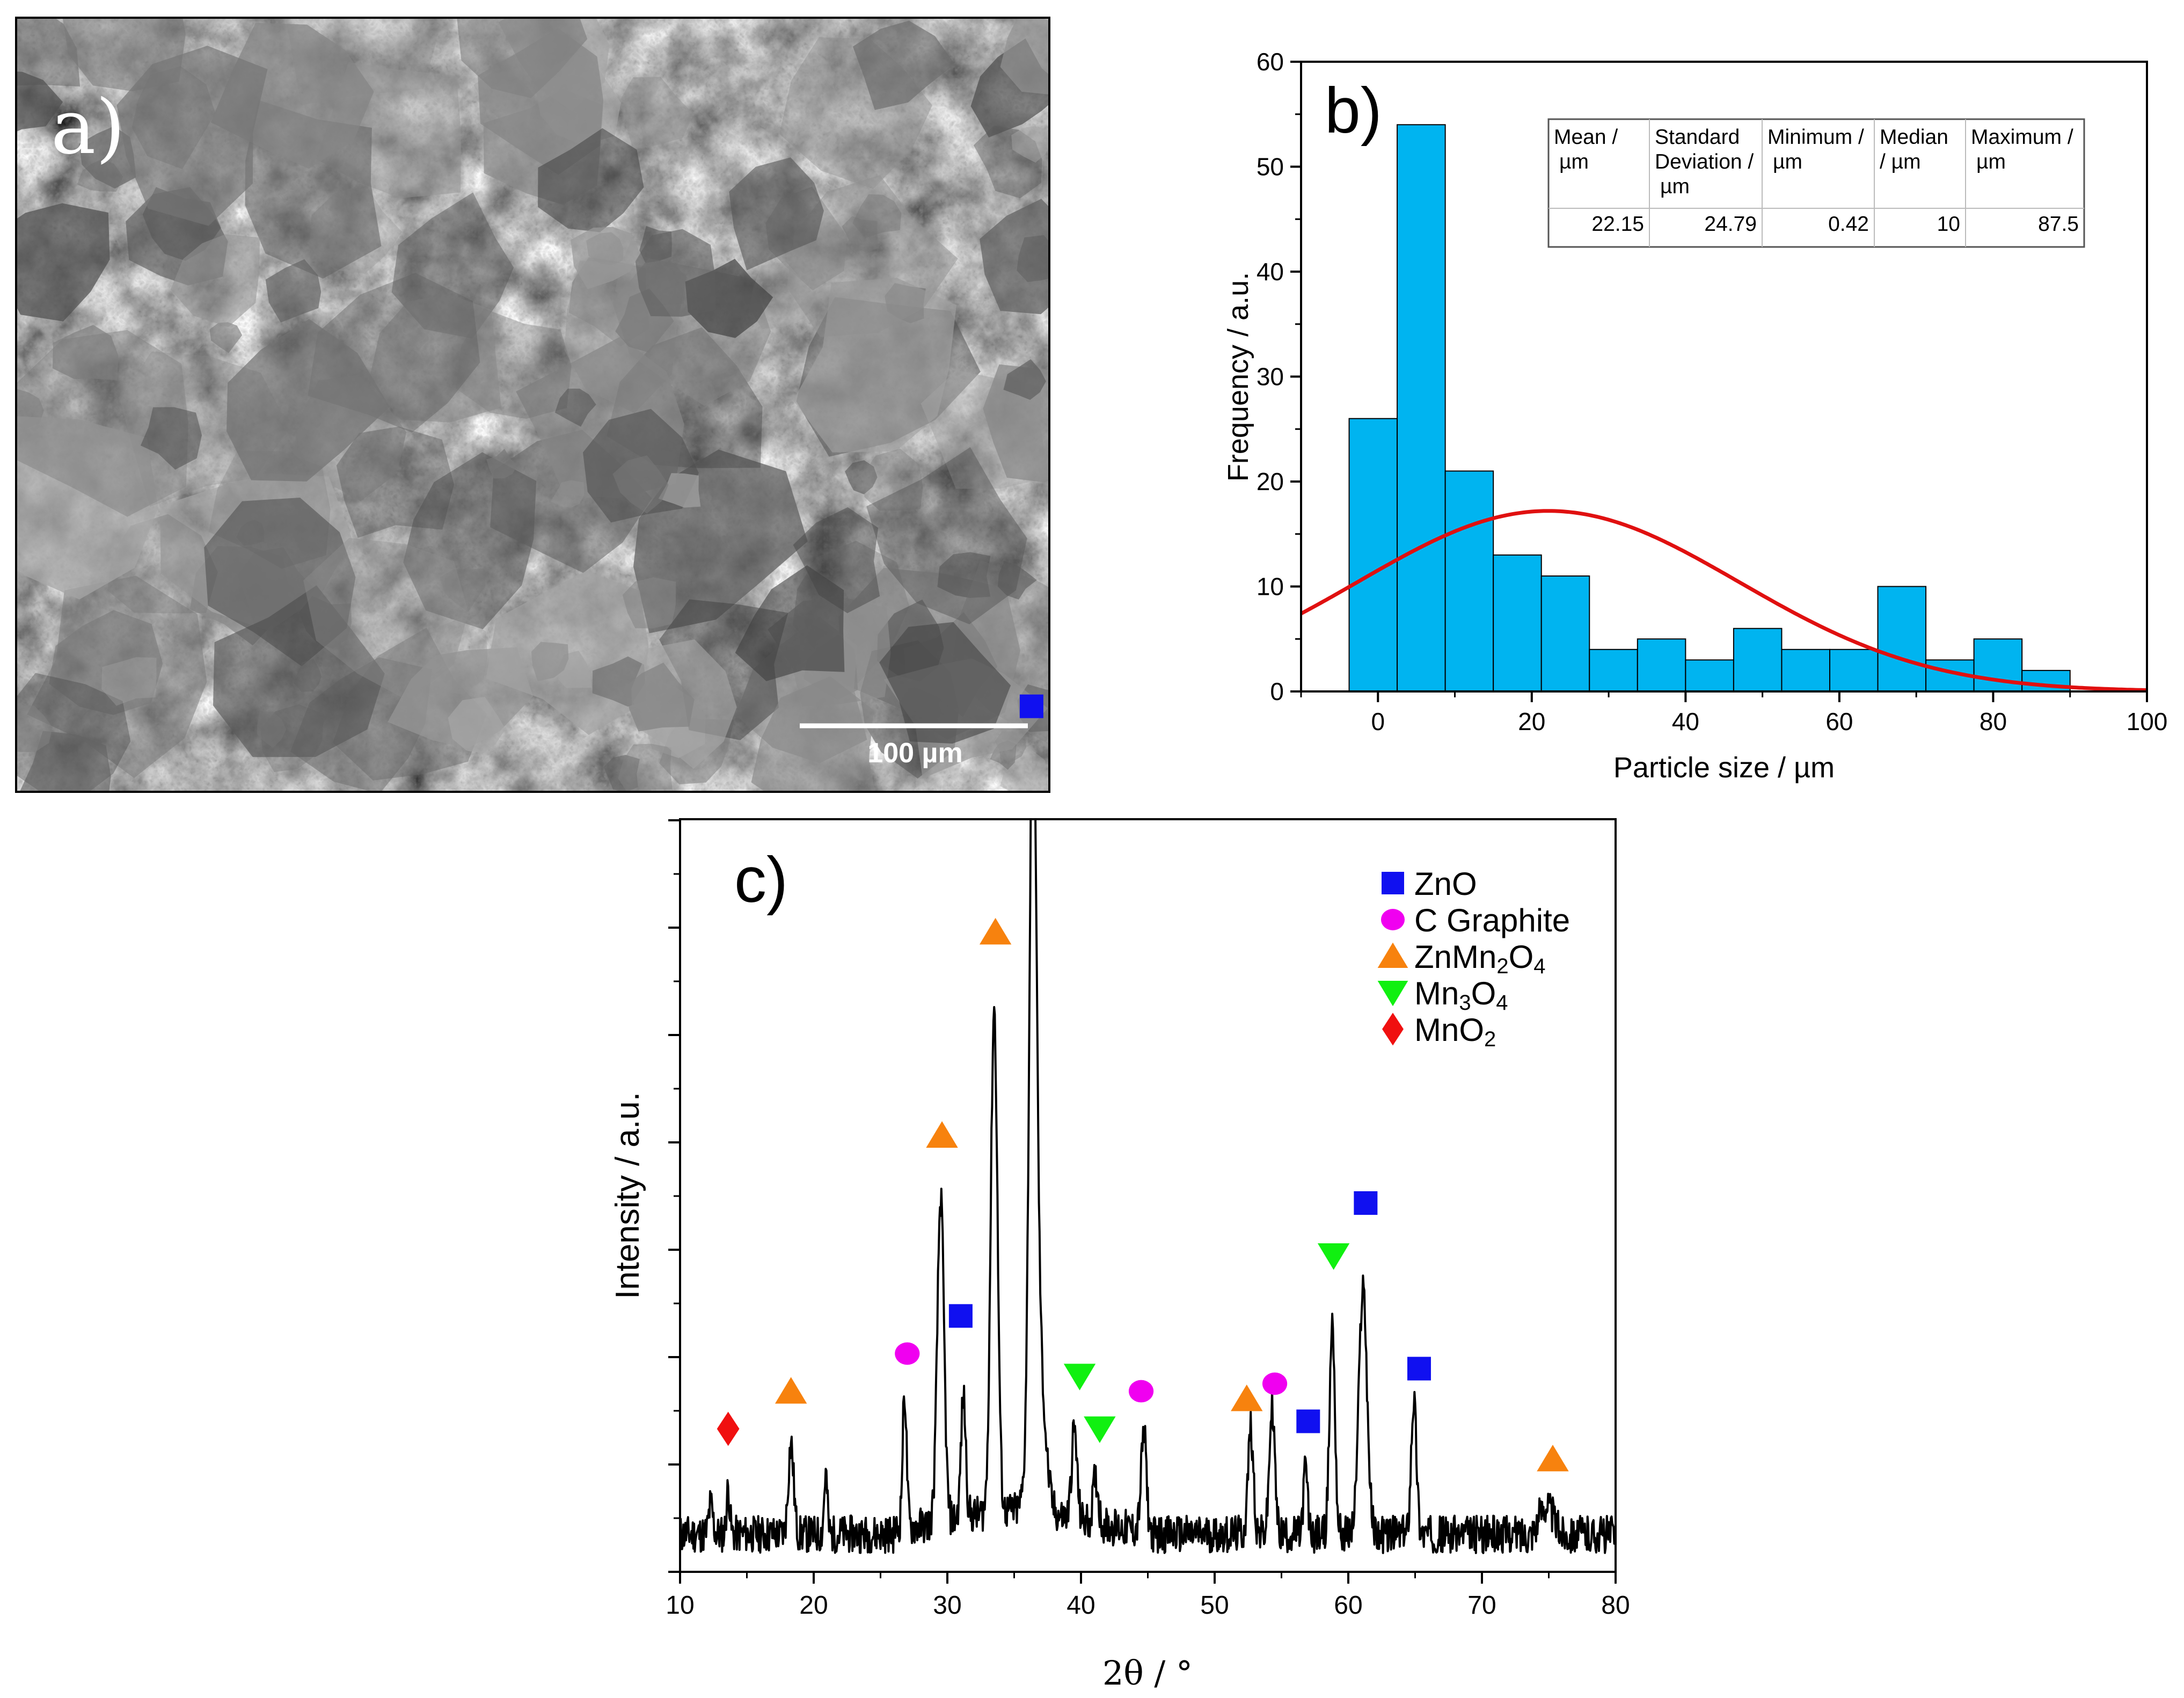 The width and height of the screenshot is (2184, 1698). I want to click on x-tick-label: 10, so click(680, 1605).